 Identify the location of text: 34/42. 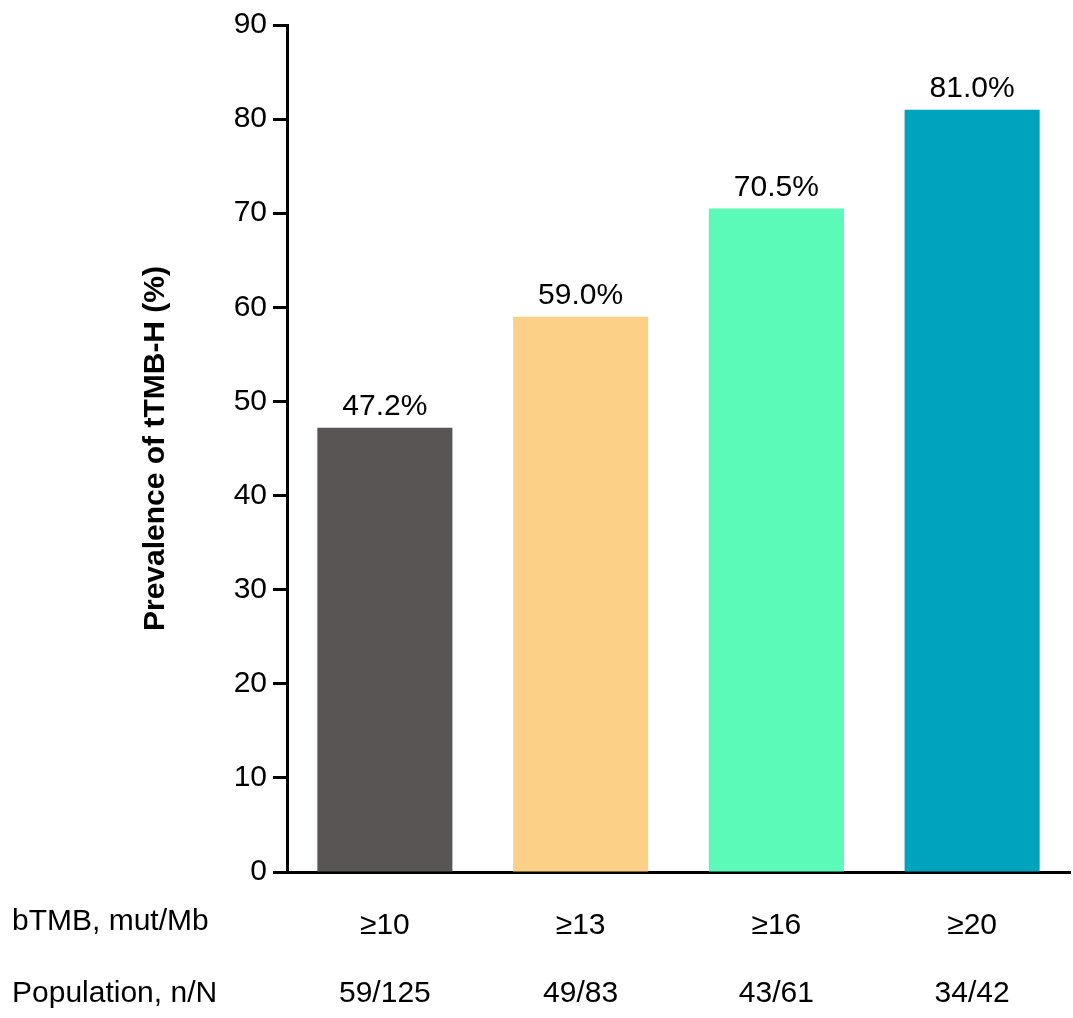
(972, 992).